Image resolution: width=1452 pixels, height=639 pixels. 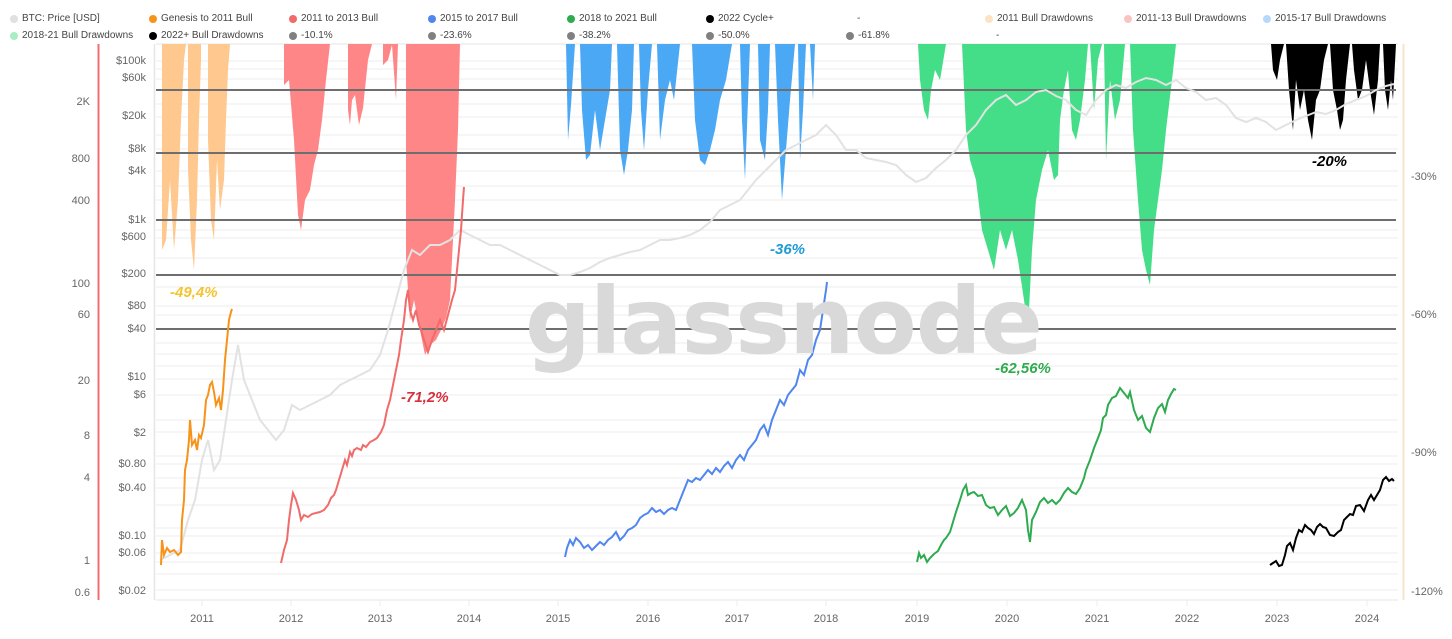 I want to click on y-price-tick: $2, so click(x=139, y=433).